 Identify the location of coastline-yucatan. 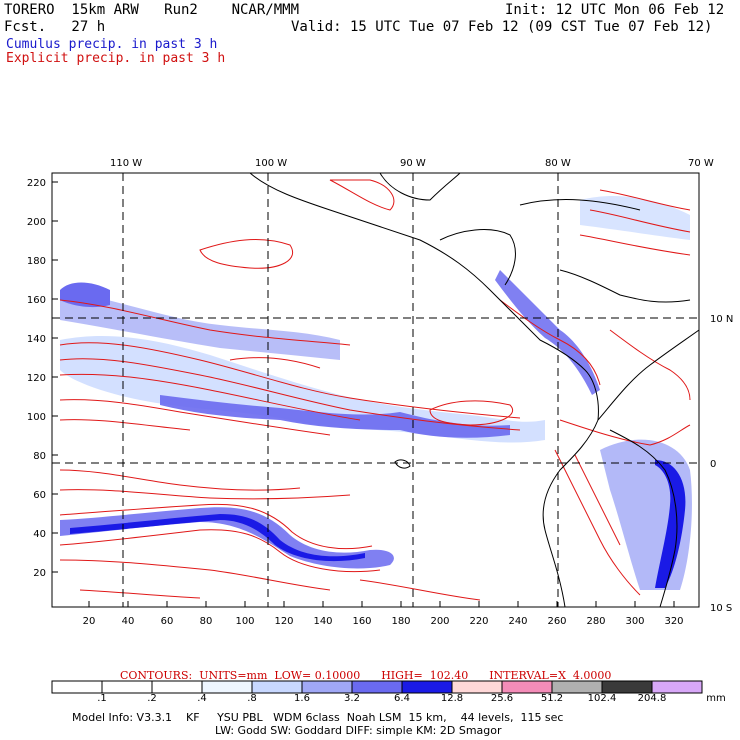
(477, 257).